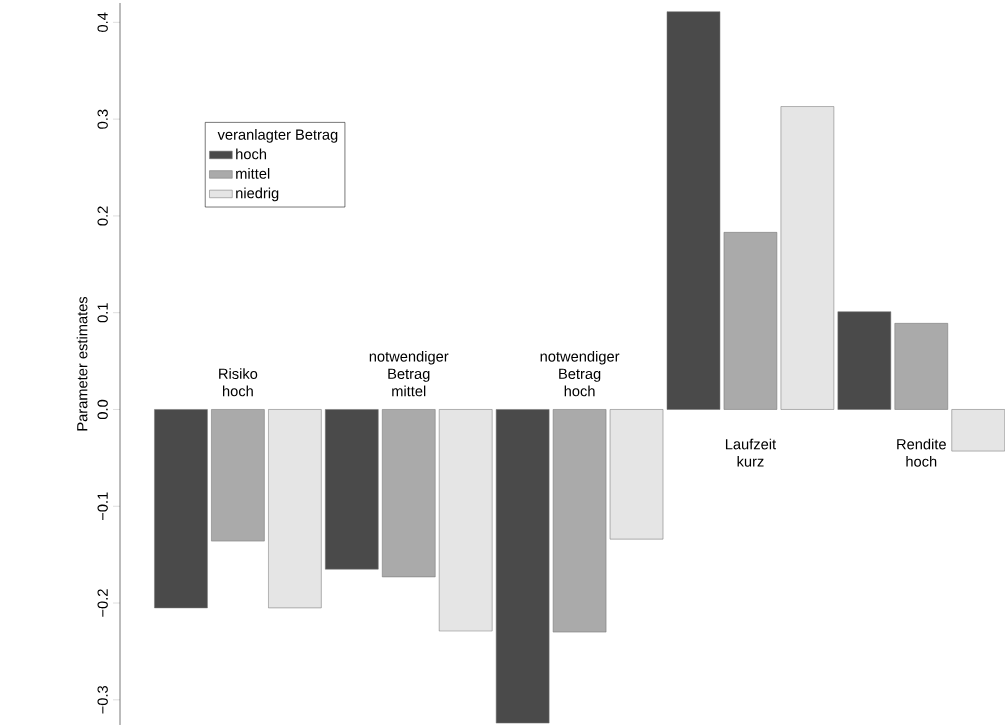 The height and width of the screenshot is (727, 1005). Describe the element at coordinates (102, 22) in the screenshot. I see `y-tick-label: 0.4` at that location.